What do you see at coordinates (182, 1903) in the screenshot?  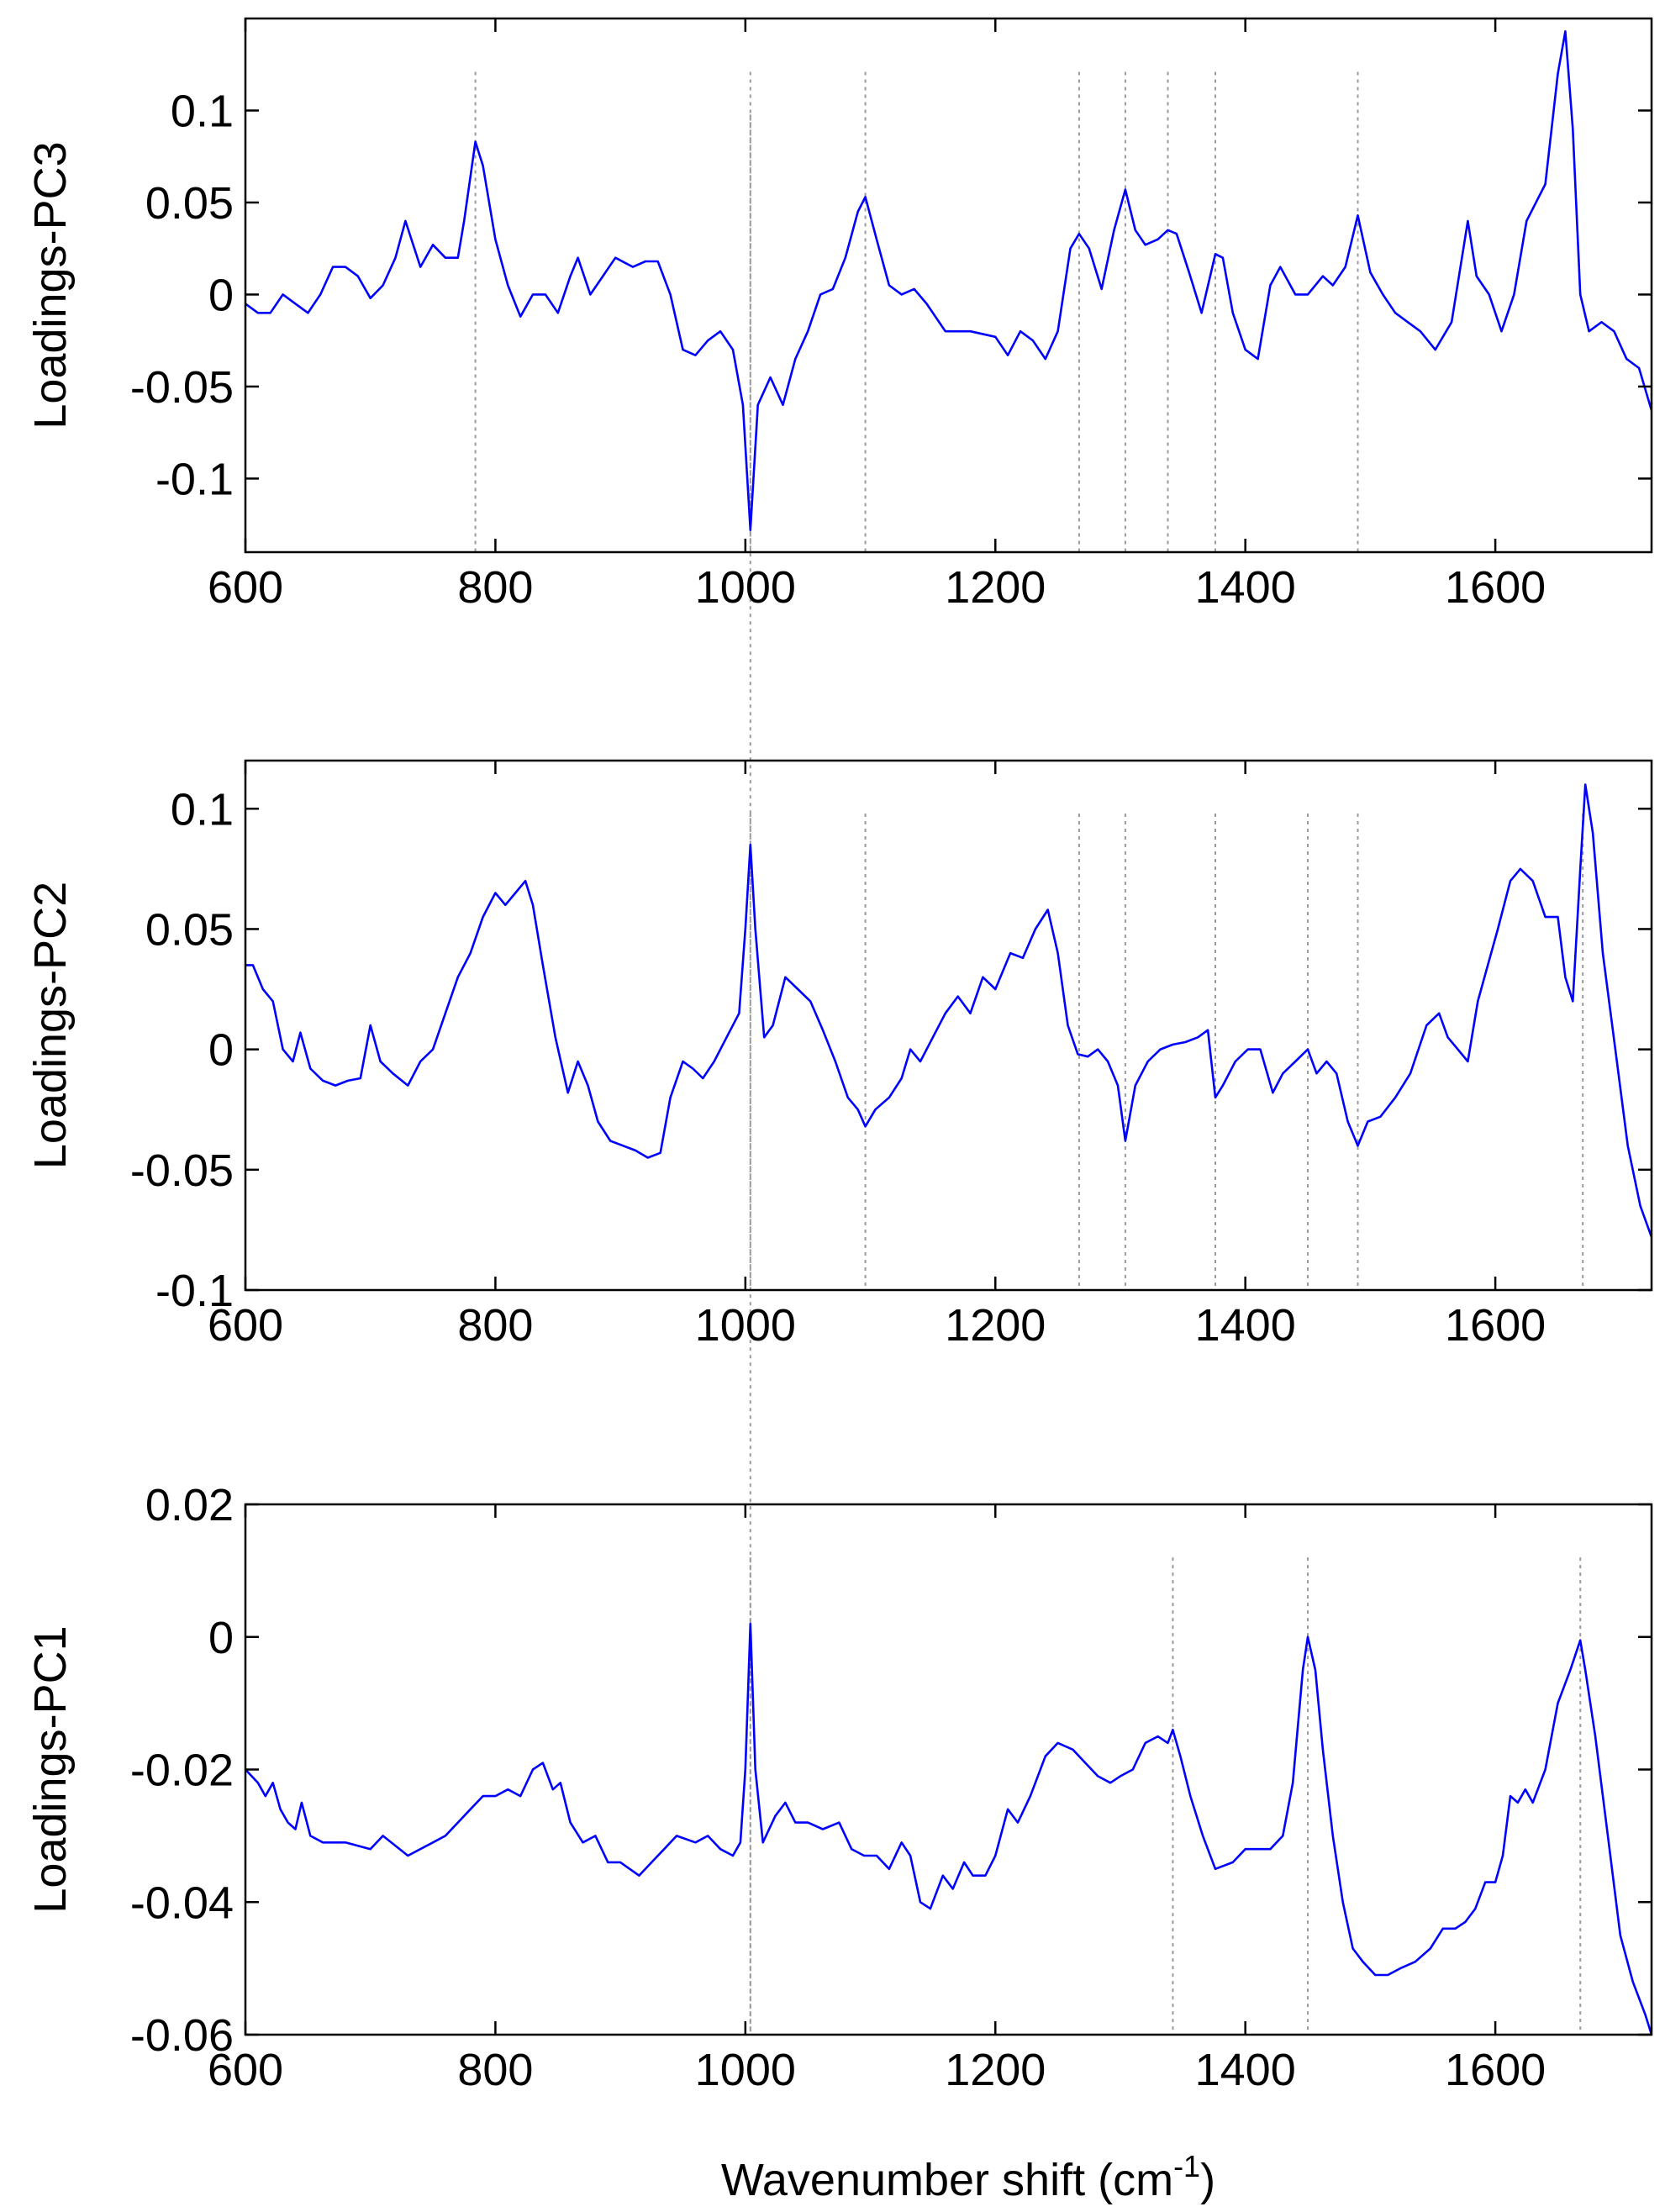 I see `y-tick-label: -0.04` at bounding box center [182, 1903].